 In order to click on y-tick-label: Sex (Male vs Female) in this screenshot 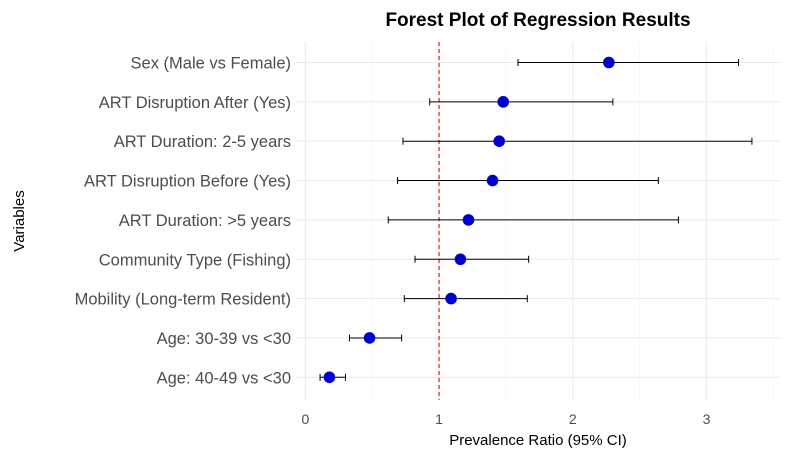, I will do `click(211, 64)`.